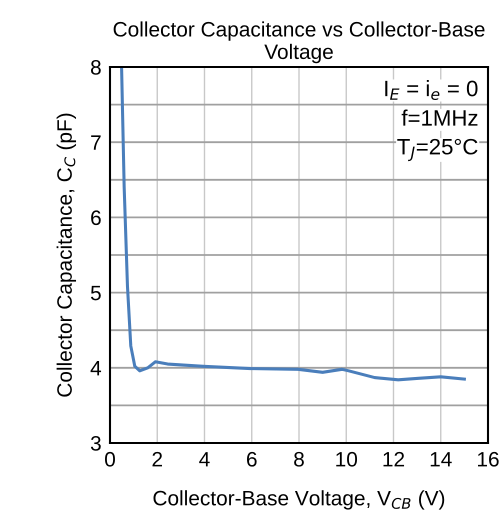  What do you see at coordinates (95, 443) in the screenshot?
I see `y-tick-label: 3` at bounding box center [95, 443].